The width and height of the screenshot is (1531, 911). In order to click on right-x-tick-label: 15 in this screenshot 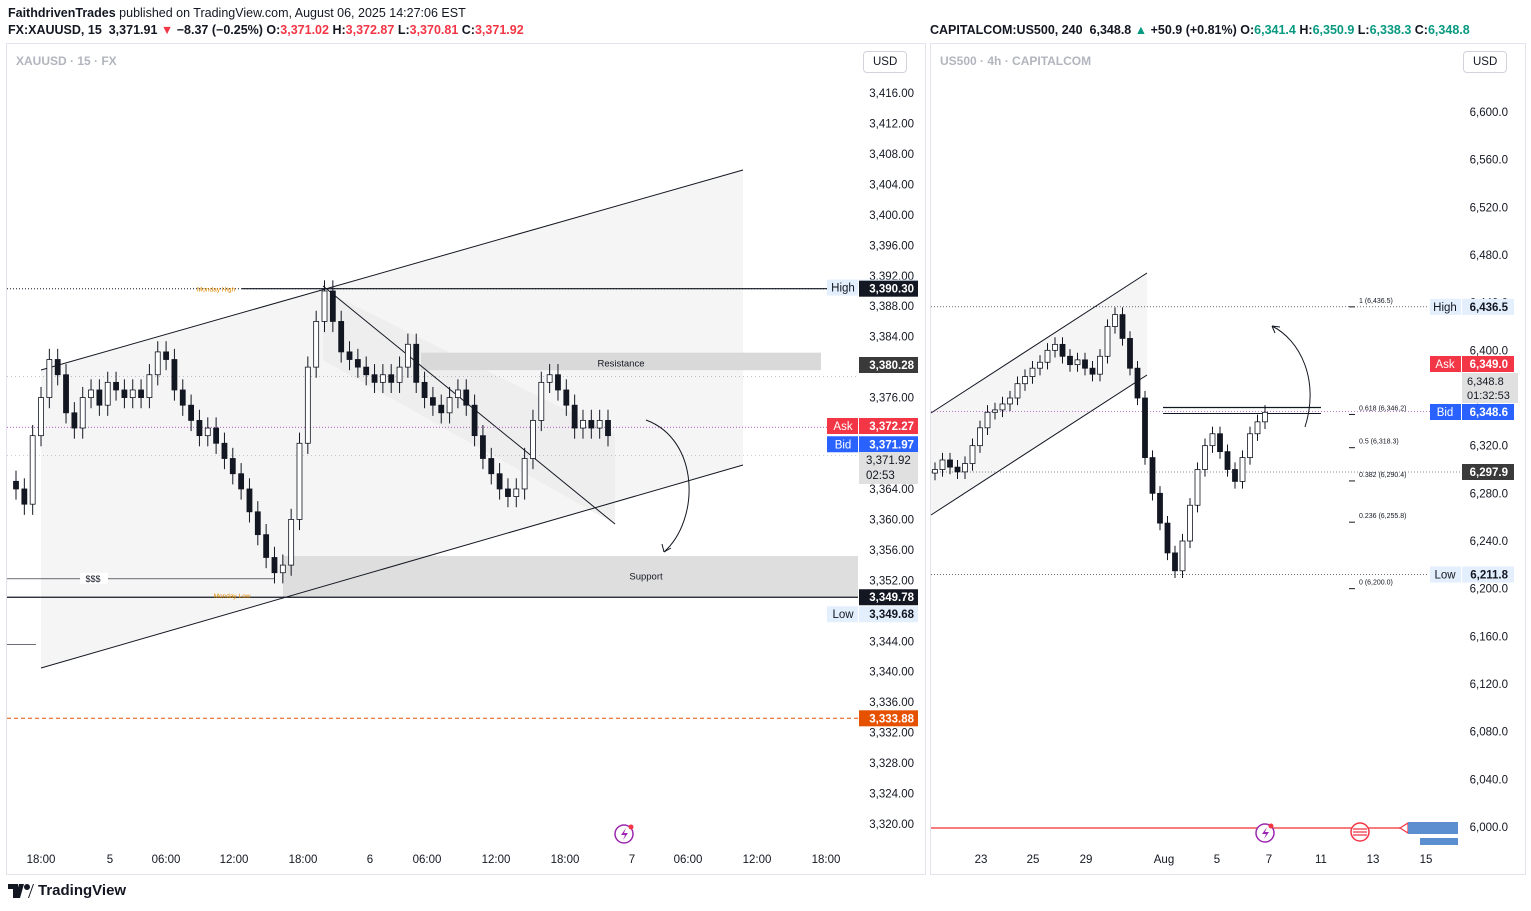, I will do `click(1426, 860)`.